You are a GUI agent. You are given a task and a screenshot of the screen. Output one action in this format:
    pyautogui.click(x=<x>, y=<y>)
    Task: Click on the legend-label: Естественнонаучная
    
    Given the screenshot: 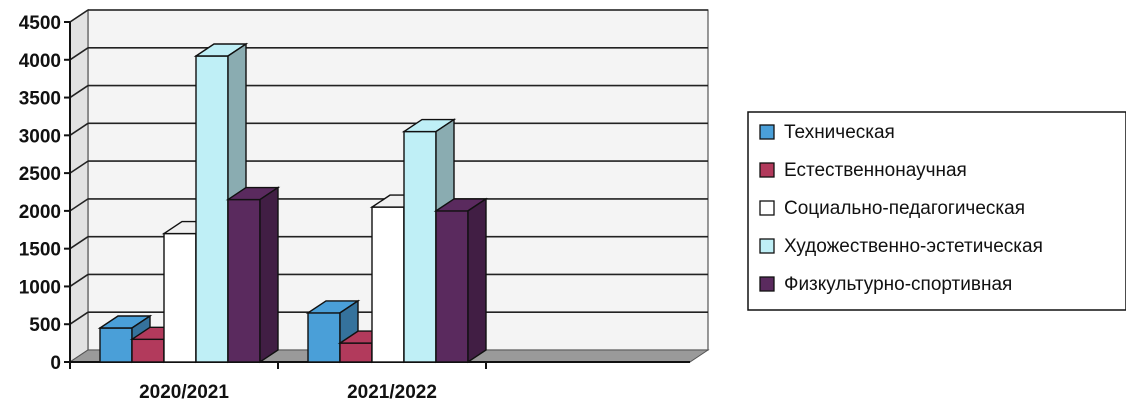 What is the action you would take?
    pyautogui.click(x=875, y=170)
    